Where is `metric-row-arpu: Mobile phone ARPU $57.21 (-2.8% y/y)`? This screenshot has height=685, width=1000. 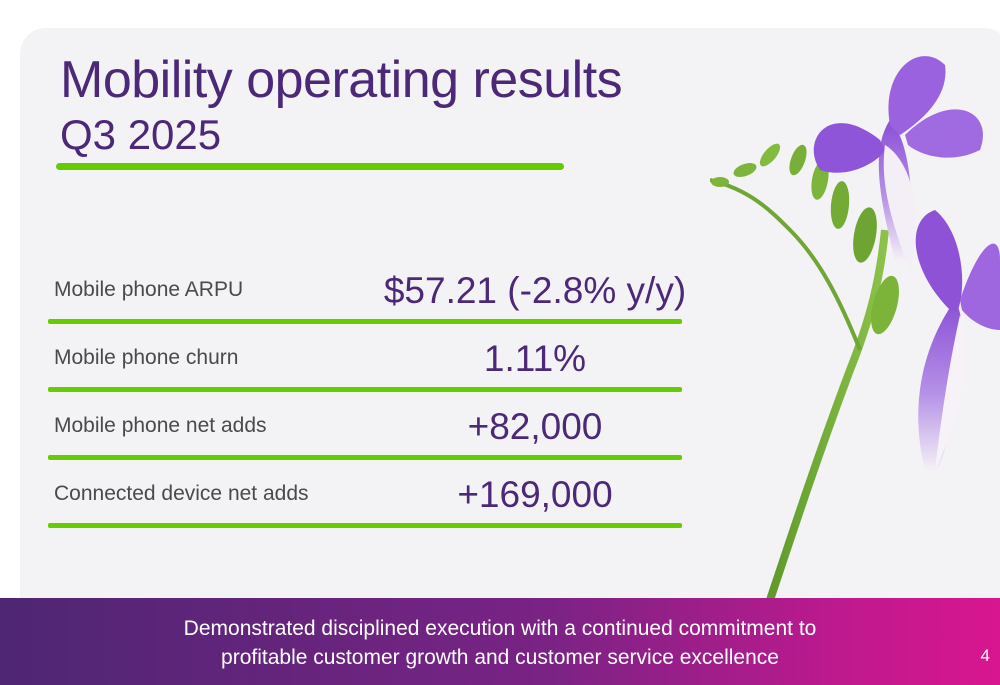
metric-row-arpu: Mobile phone ARPU $57.21 (-2.8% y/y) is located at coordinates (367, 290).